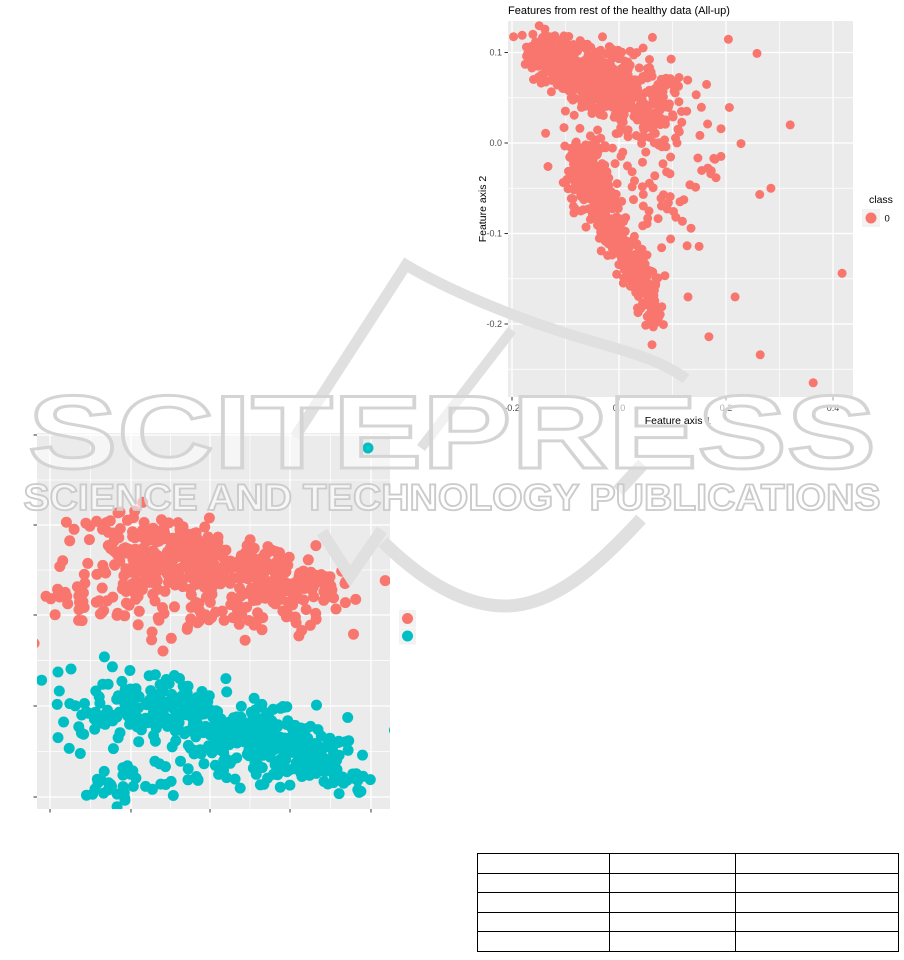 The width and height of the screenshot is (904, 960). What do you see at coordinates (407, 618) in the screenshot?
I see `legend-point-icon-red` at bounding box center [407, 618].